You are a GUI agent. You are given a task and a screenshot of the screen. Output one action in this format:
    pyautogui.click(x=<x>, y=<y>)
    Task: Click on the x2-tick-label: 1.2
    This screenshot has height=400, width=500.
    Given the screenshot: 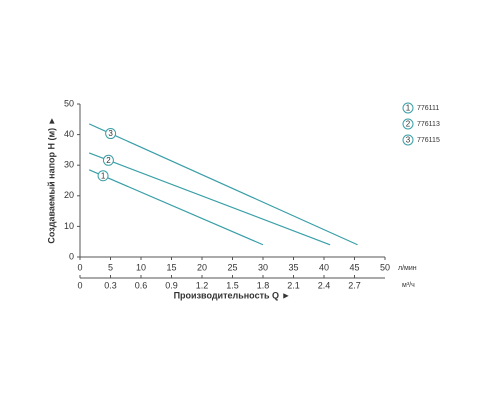 What is the action you would take?
    pyautogui.click(x=202, y=285)
    